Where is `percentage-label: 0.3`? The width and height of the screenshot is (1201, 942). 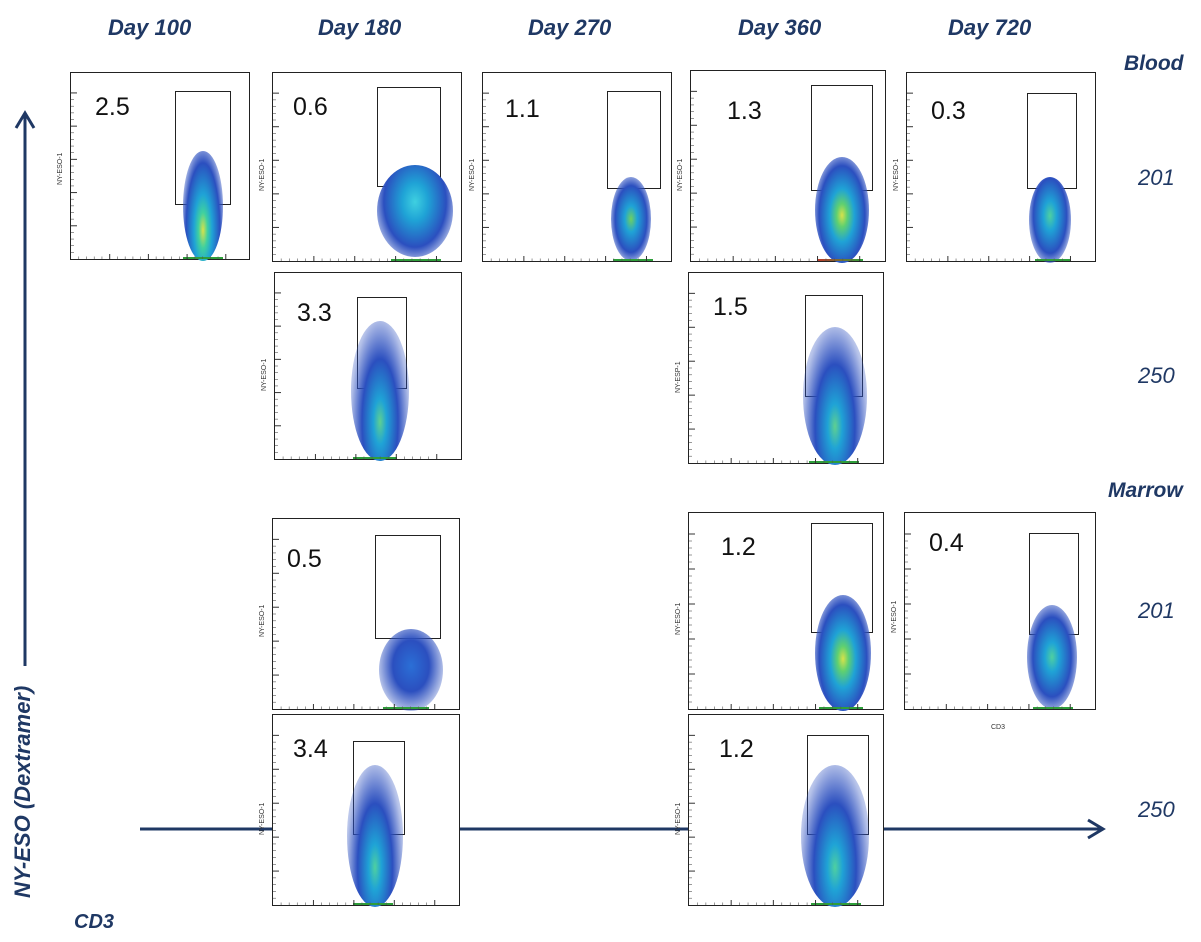 percentage-label: 0.3 is located at coordinates (948, 111).